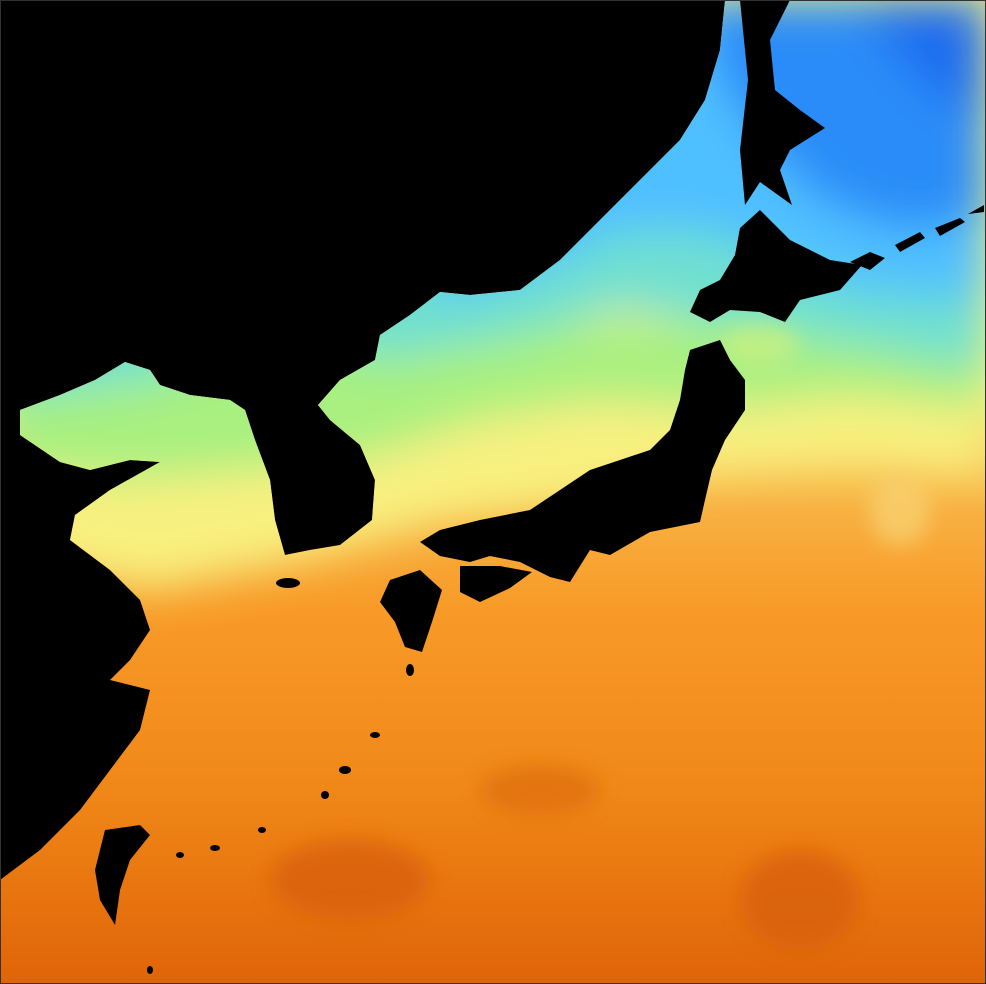  What do you see at coordinates (582, 461) in the screenshot?
I see `honshu` at bounding box center [582, 461].